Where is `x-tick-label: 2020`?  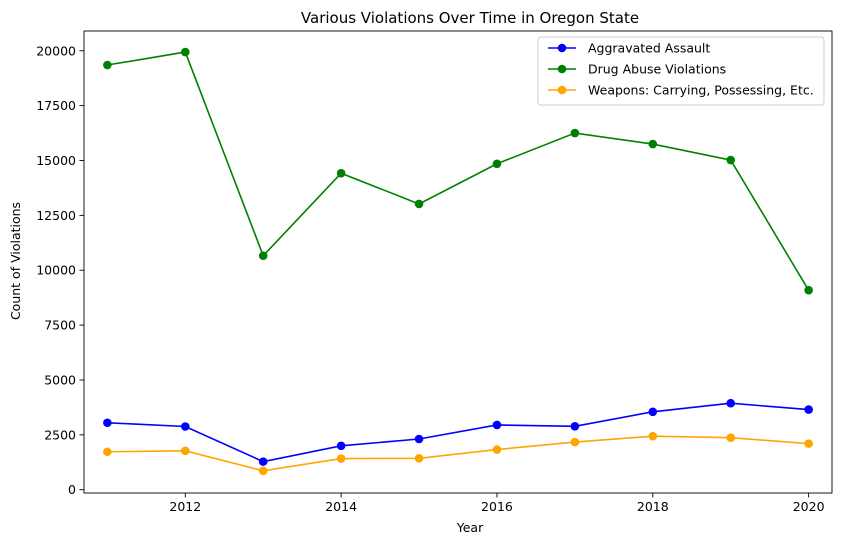 x-tick-label: 2020 is located at coordinates (809, 506).